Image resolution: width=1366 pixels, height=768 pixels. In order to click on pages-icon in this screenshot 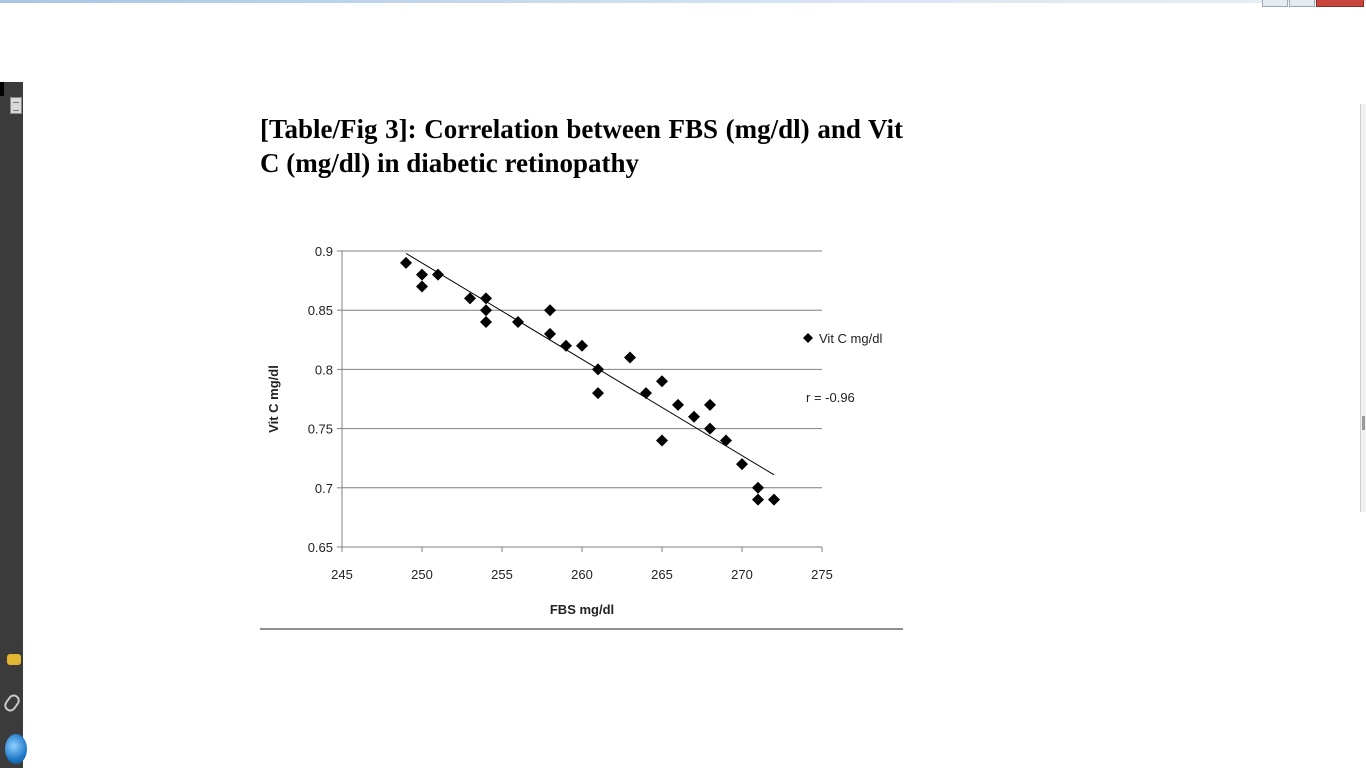, I will do `click(16, 105)`.